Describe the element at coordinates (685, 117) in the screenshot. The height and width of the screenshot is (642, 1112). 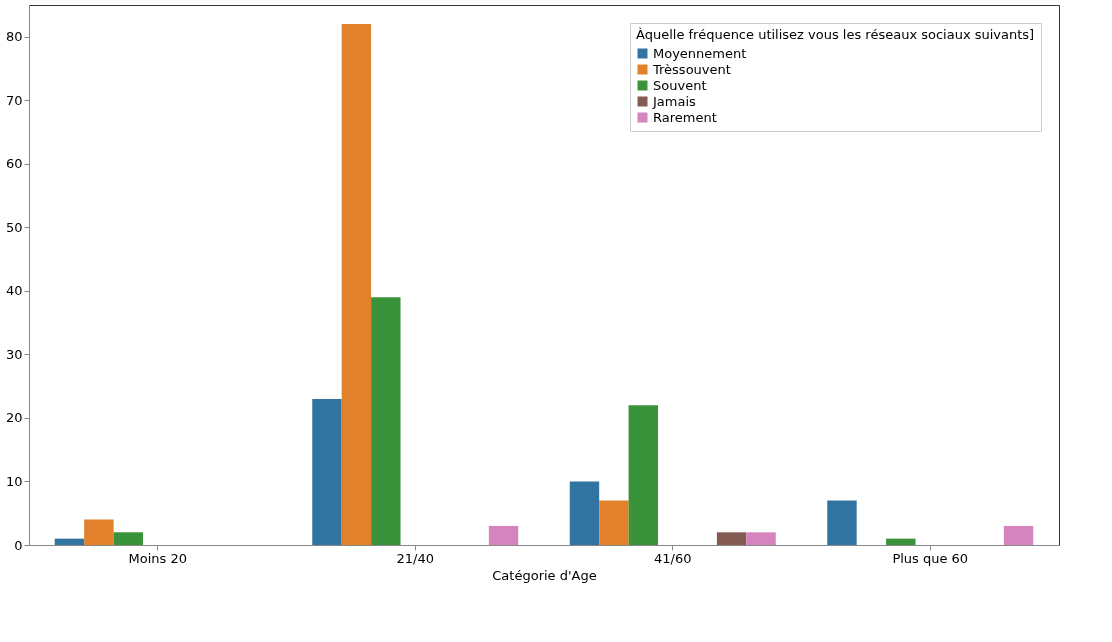
I see `legend-label: Rarement` at that location.